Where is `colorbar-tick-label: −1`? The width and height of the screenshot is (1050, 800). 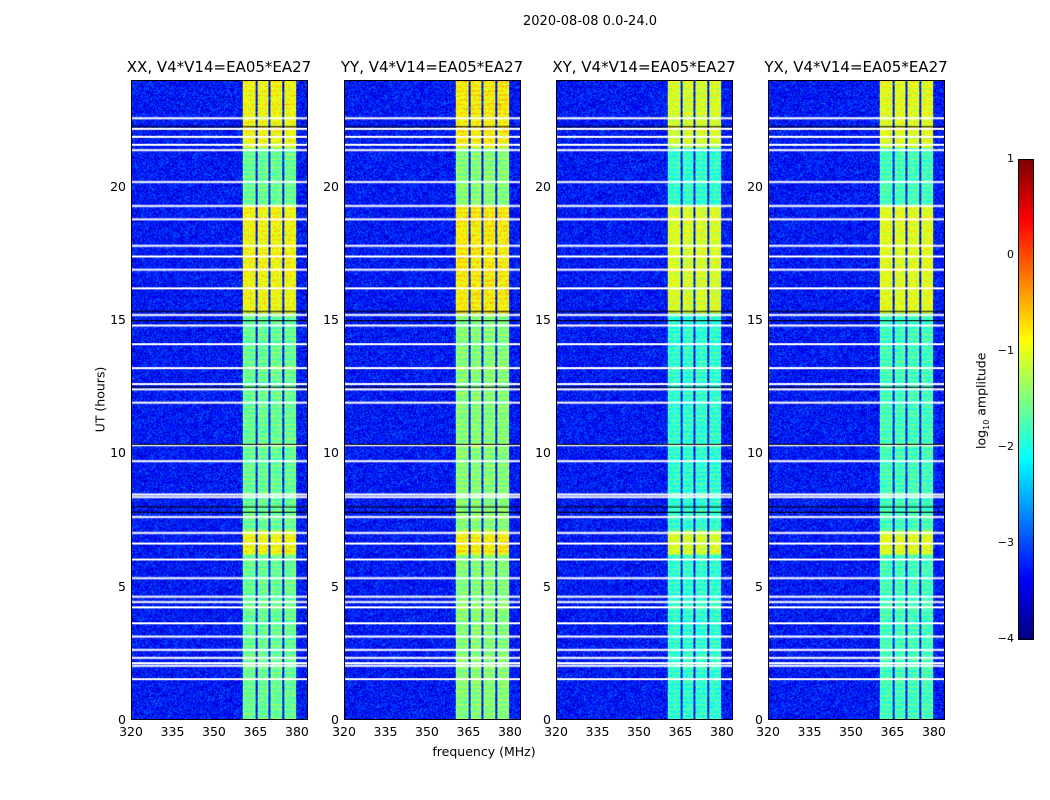
colorbar-tick-label: −1 is located at coordinates (1005, 350).